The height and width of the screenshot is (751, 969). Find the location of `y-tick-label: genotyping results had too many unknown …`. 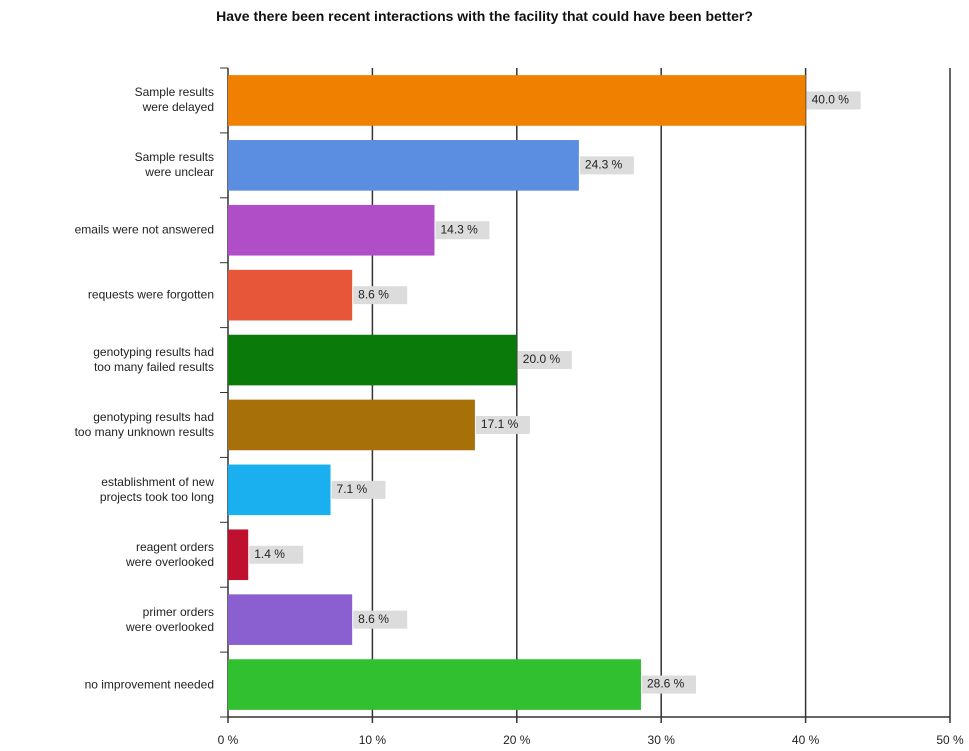

y-tick-label: genotyping results had too many unknown … is located at coordinates (144, 424).